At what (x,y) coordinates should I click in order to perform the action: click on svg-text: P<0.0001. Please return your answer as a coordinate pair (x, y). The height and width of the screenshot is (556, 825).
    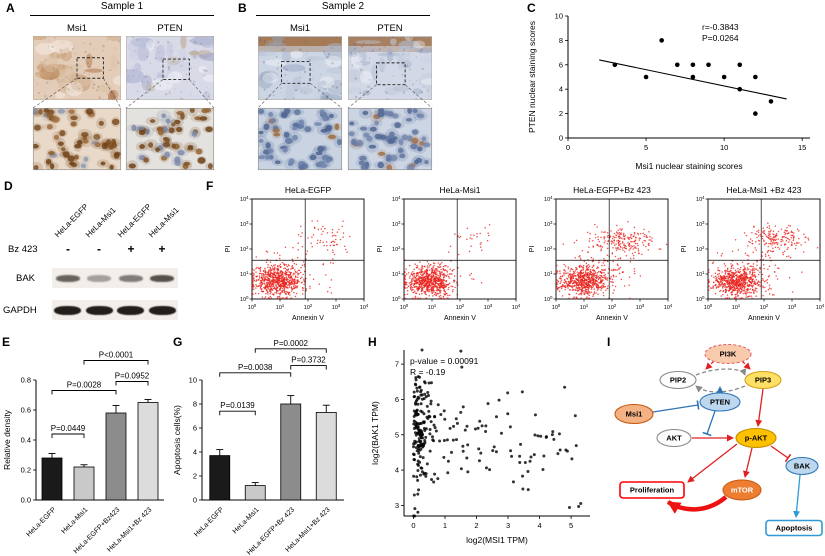
    Looking at the image, I should click on (116, 355).